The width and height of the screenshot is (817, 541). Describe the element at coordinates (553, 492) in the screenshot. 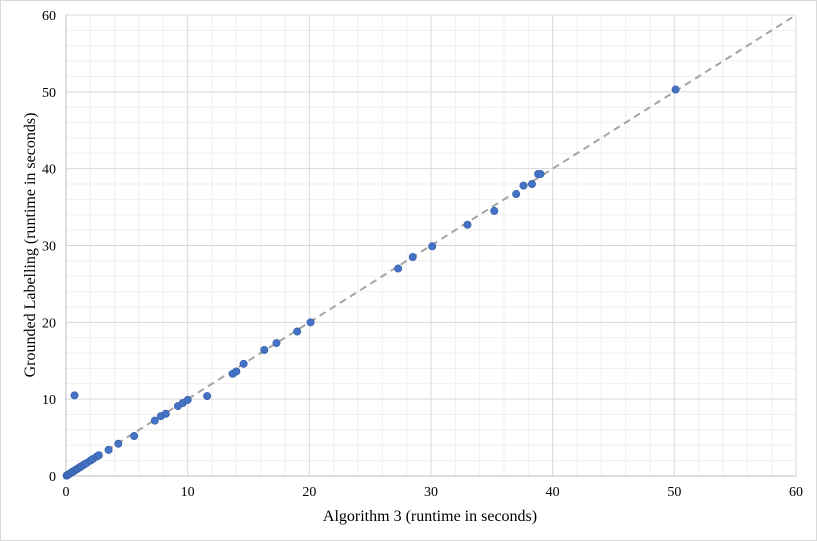

I see `x-tick-label: 40` at that location.